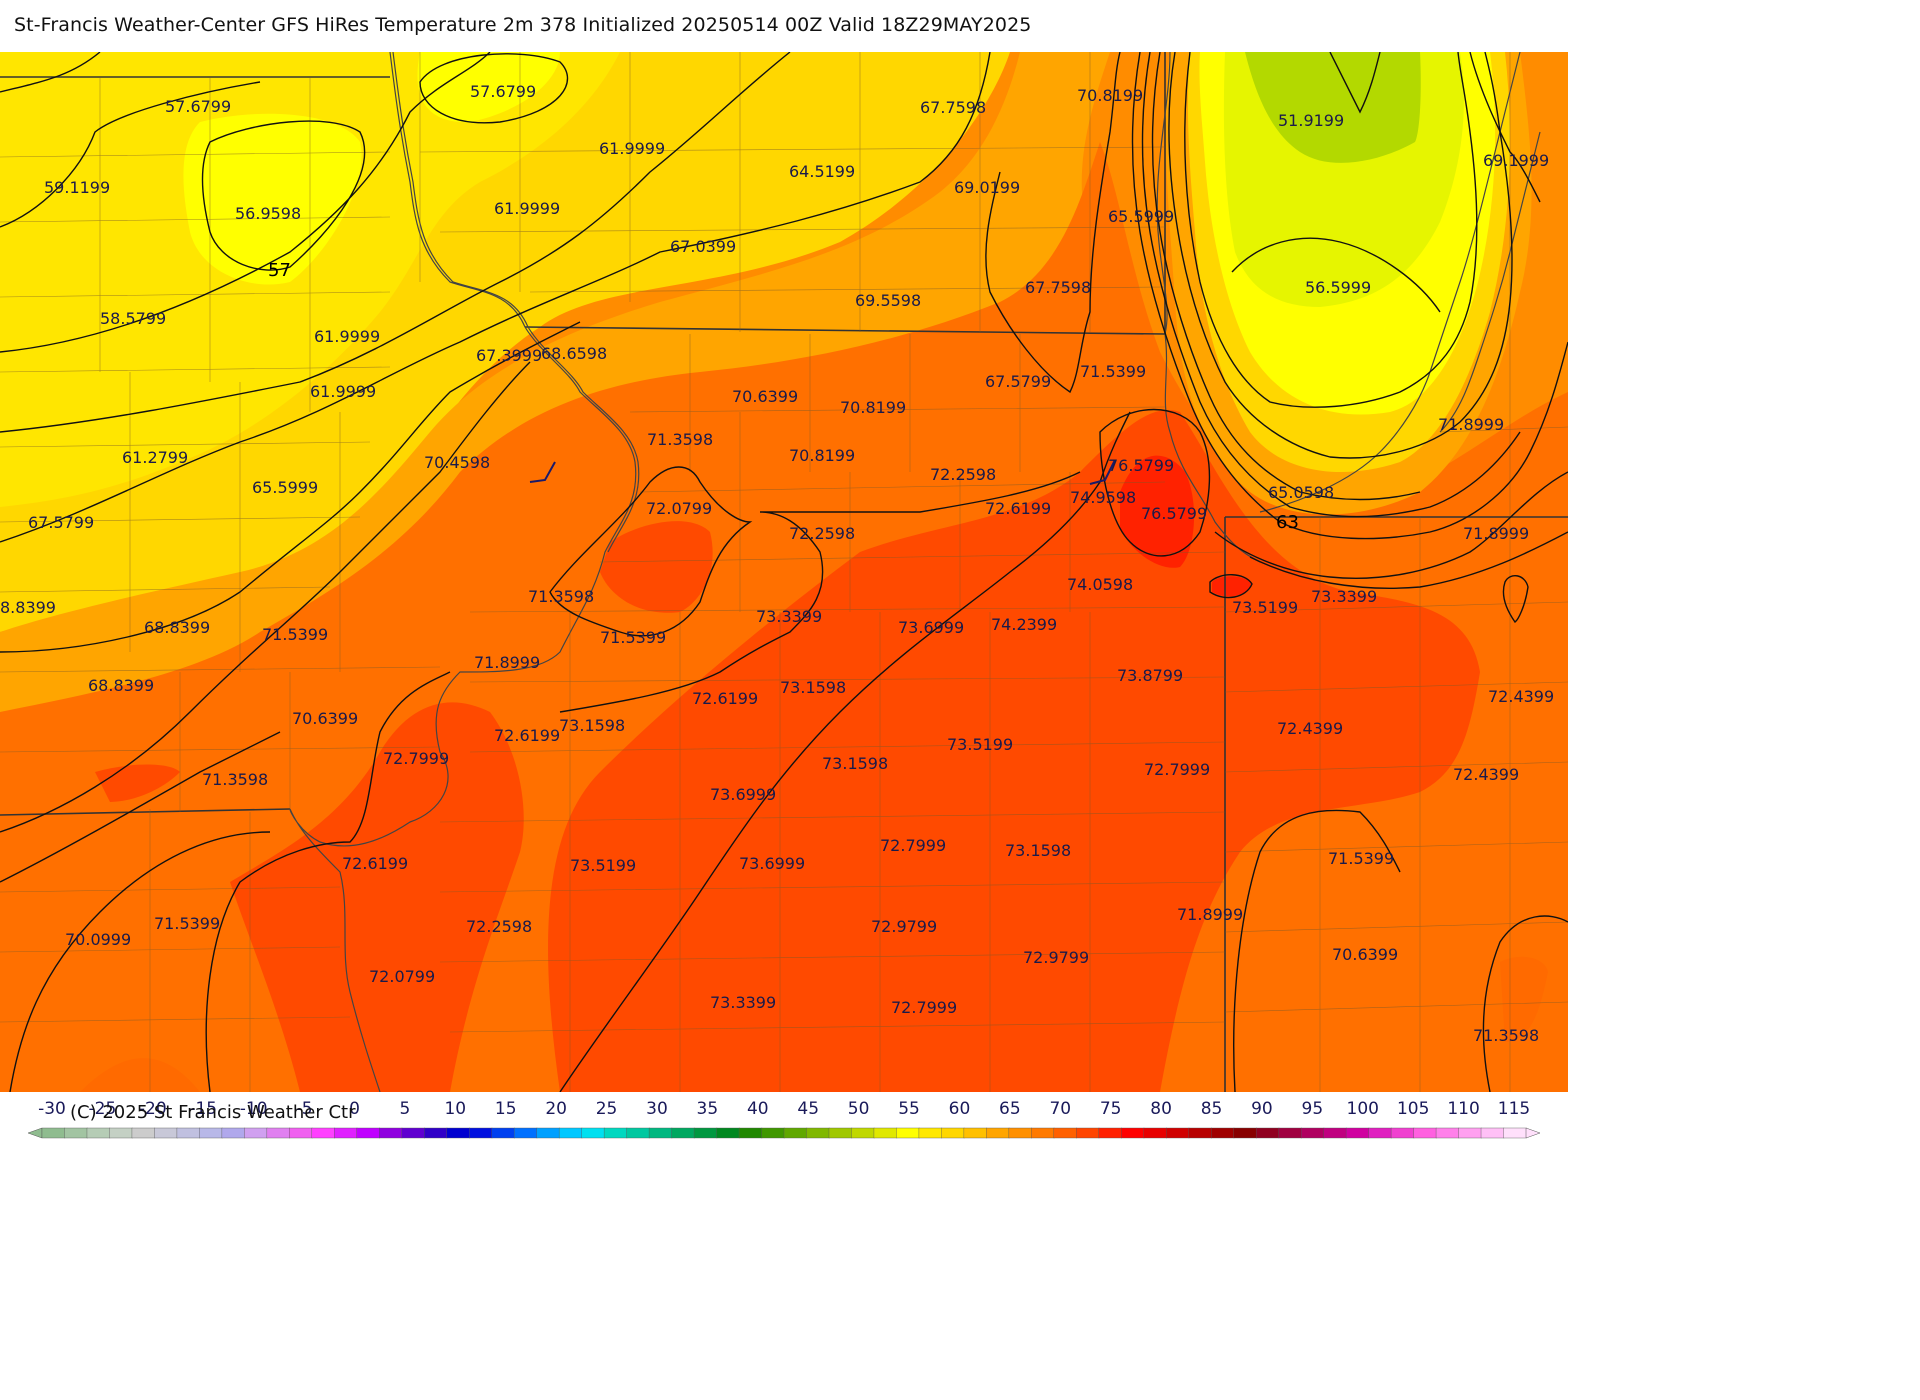  I want to click on temp-value: 73.8799, so click(1150, 675).